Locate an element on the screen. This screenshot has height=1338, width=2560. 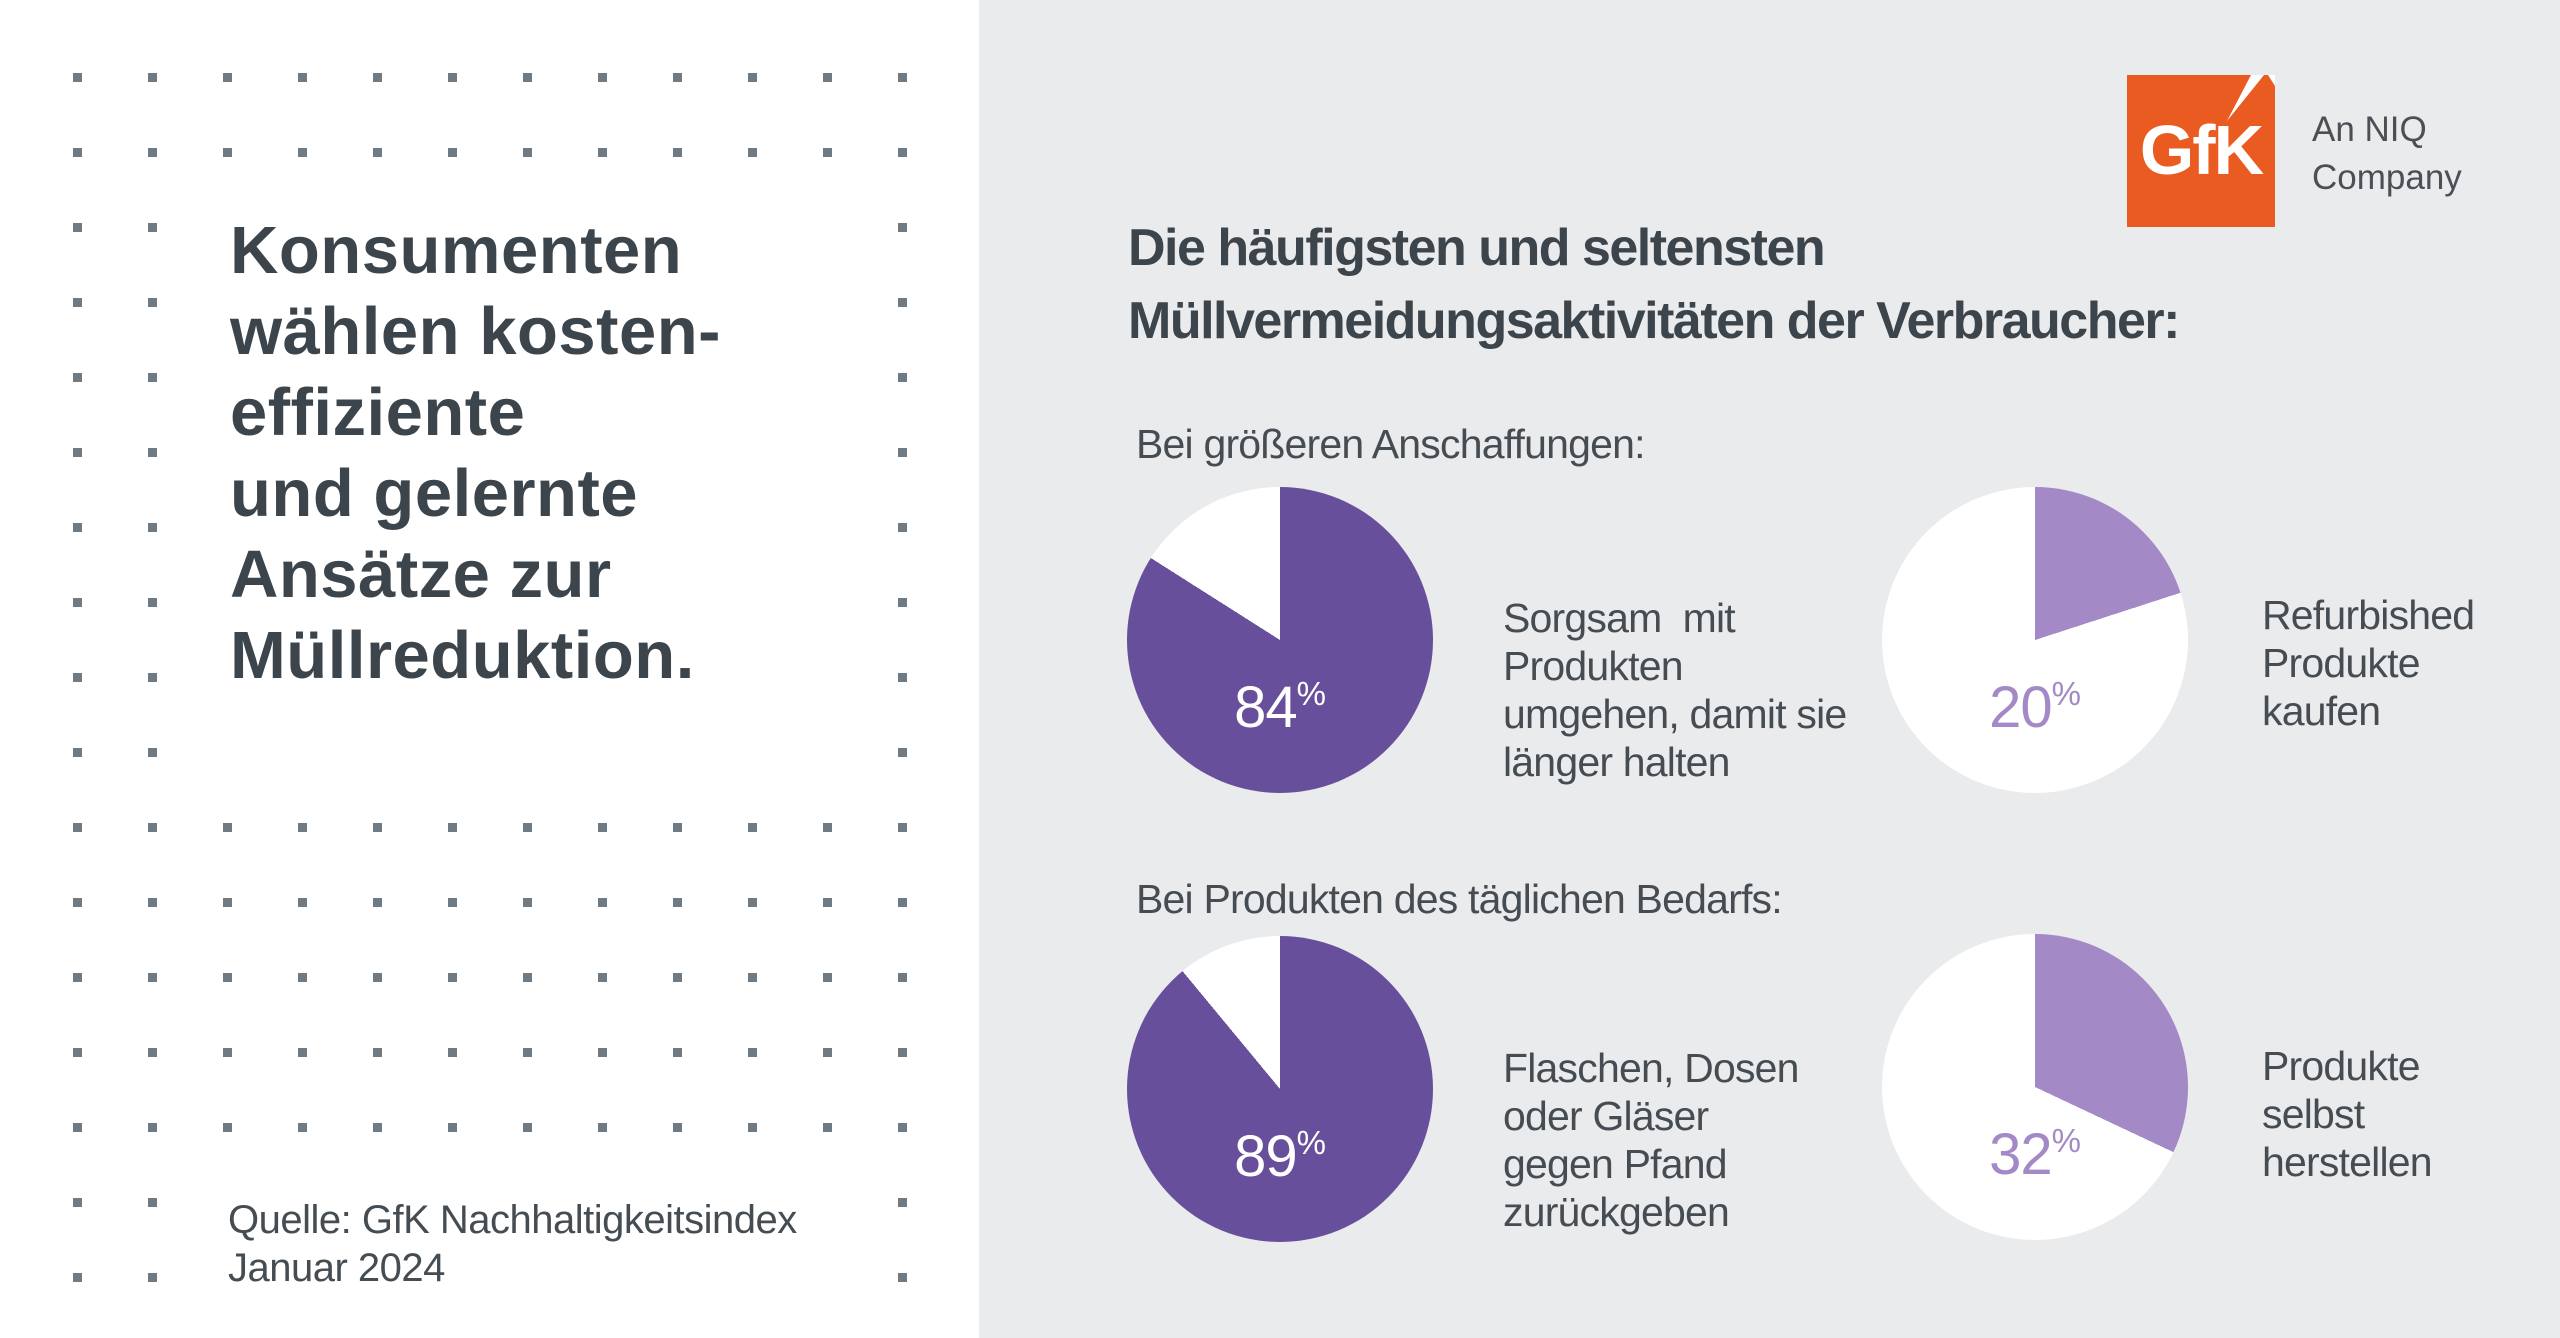
section-label-anschaffungen: Bei größeren Anschaffungen: is located at coordinates (1391, 444).